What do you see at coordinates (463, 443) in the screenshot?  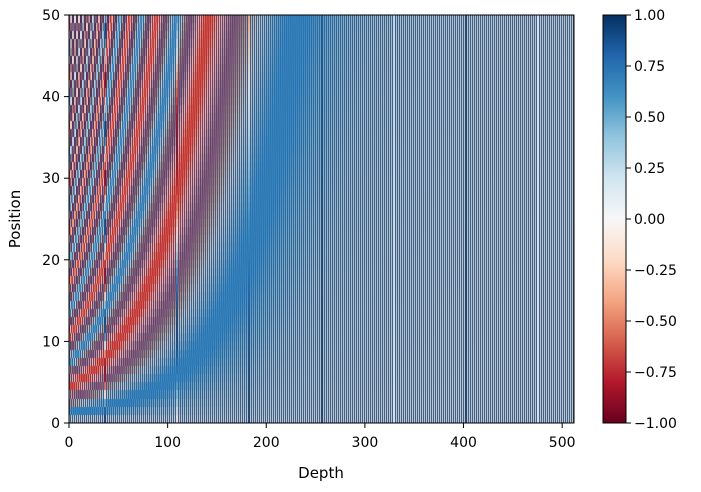 I see `x-tick-label: 400` at bounding box center [463, 443].